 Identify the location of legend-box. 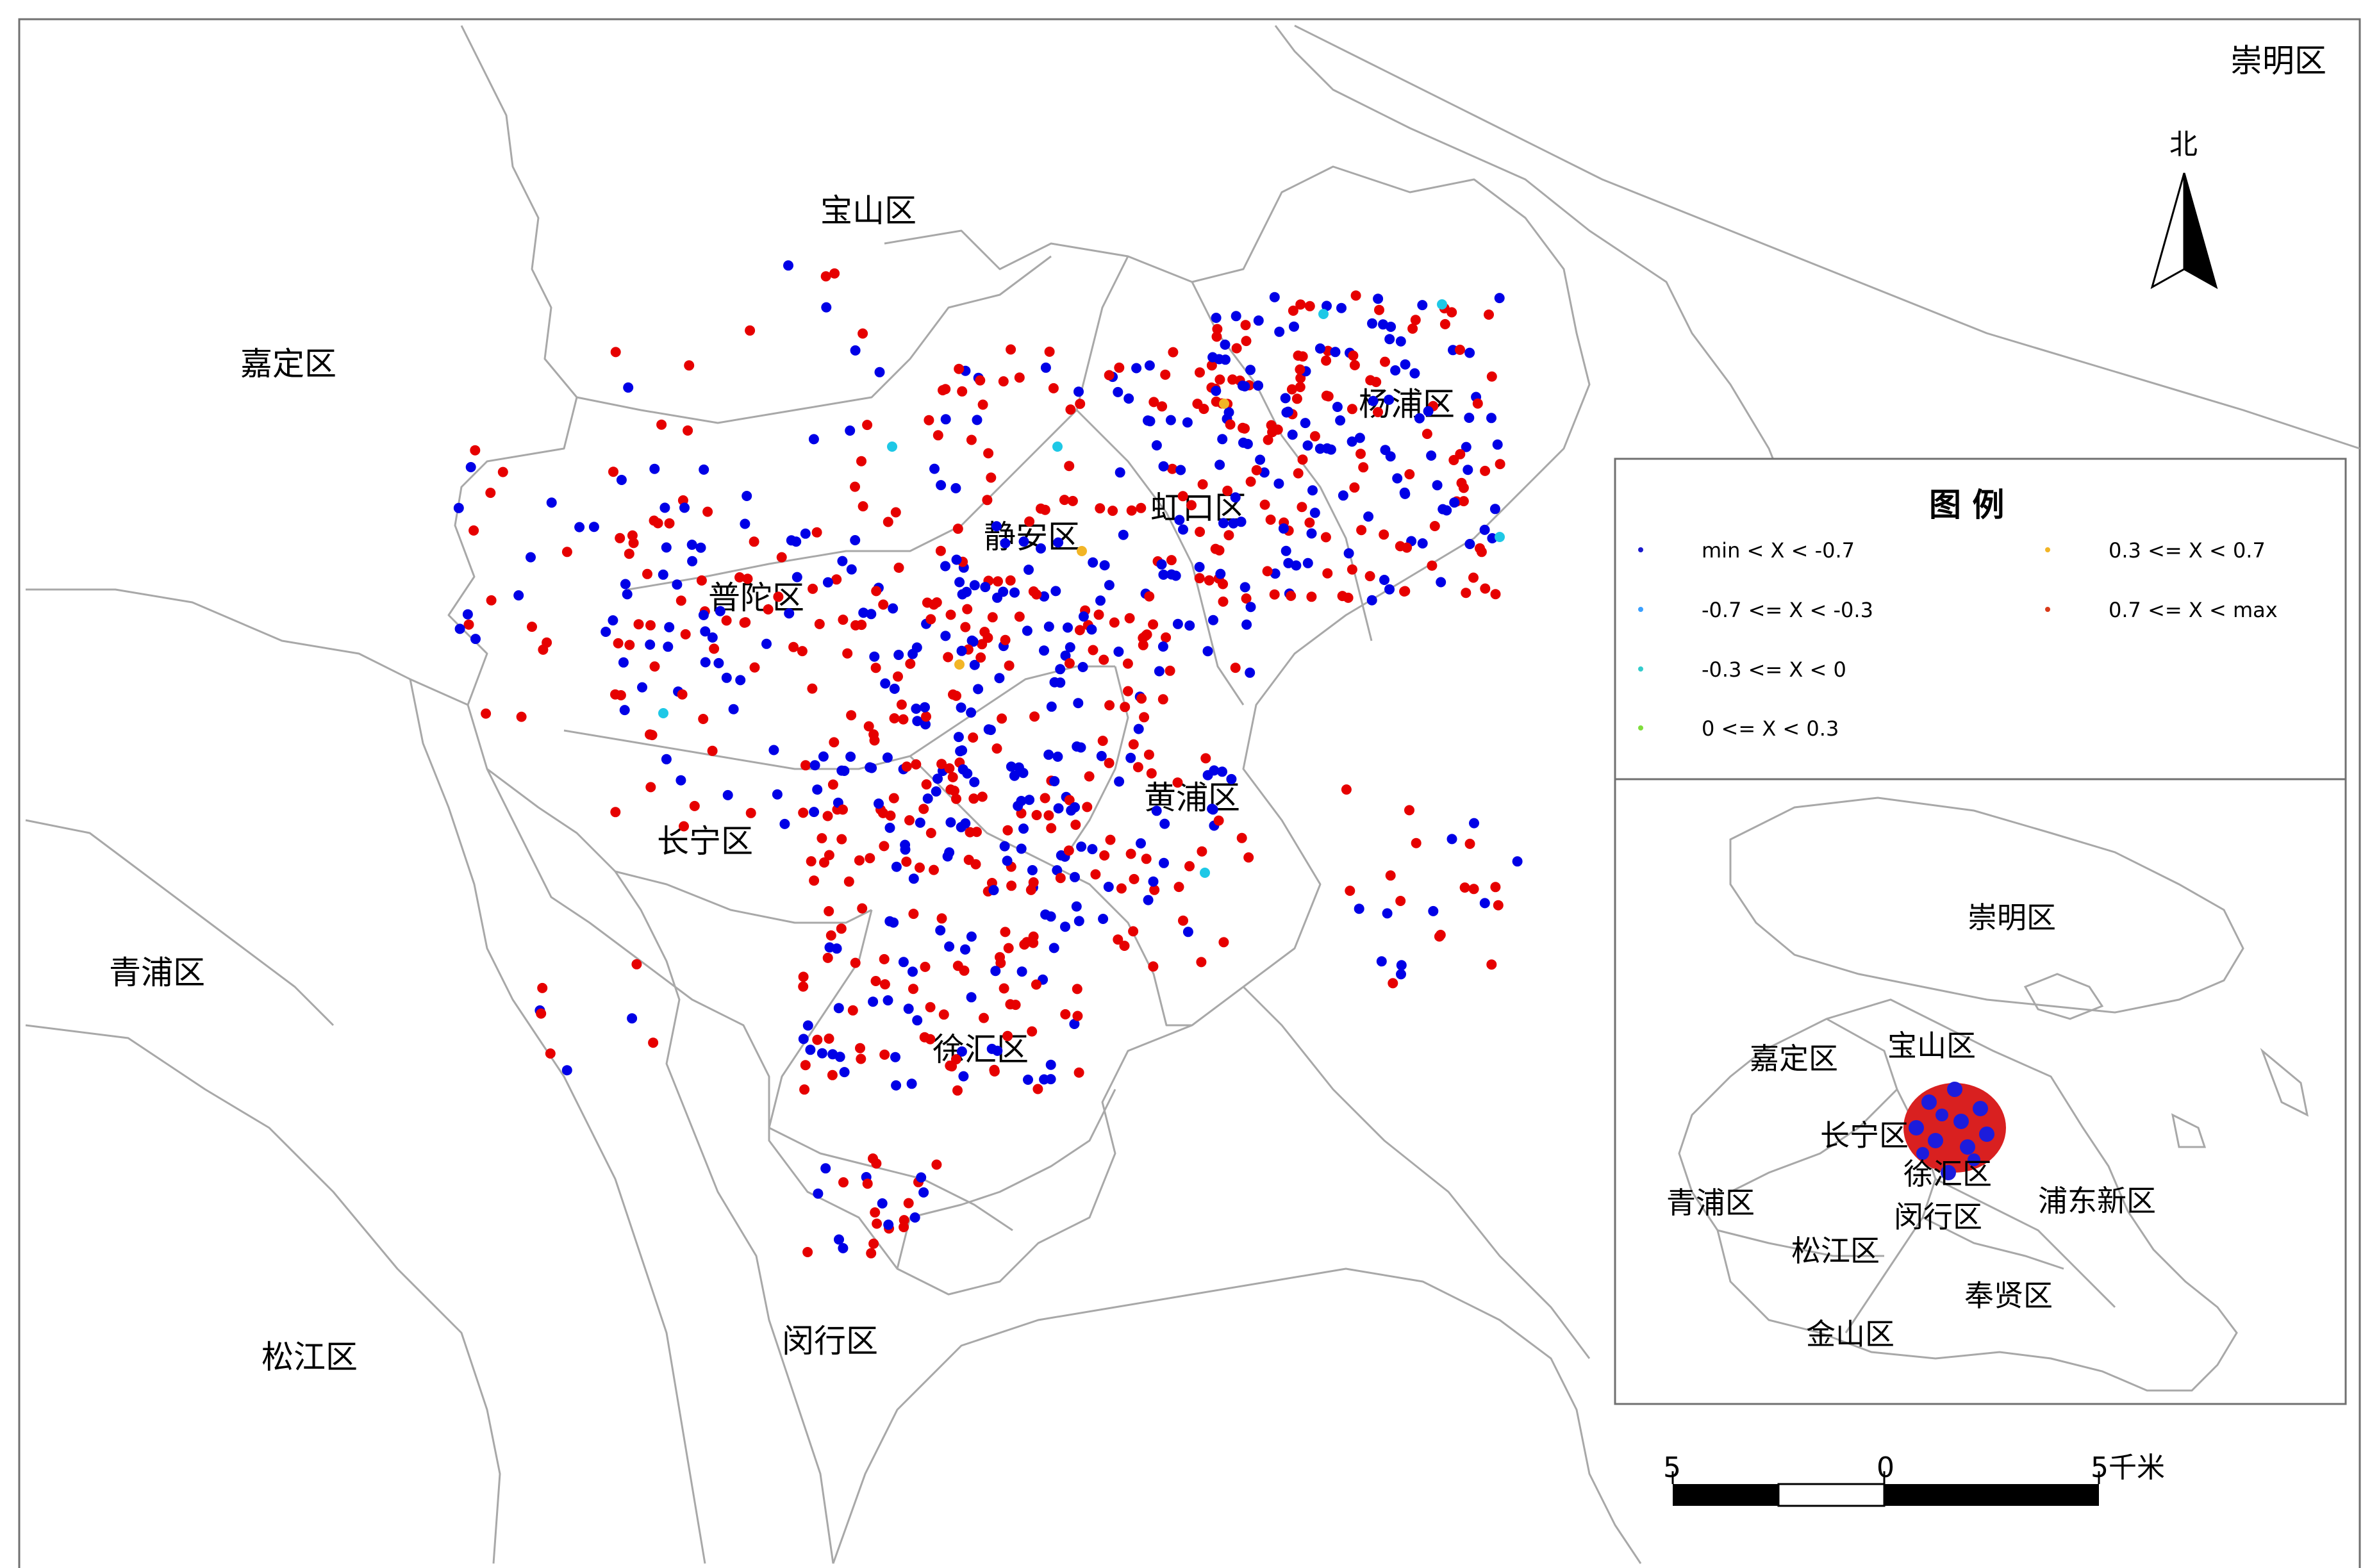
(1981, 619).